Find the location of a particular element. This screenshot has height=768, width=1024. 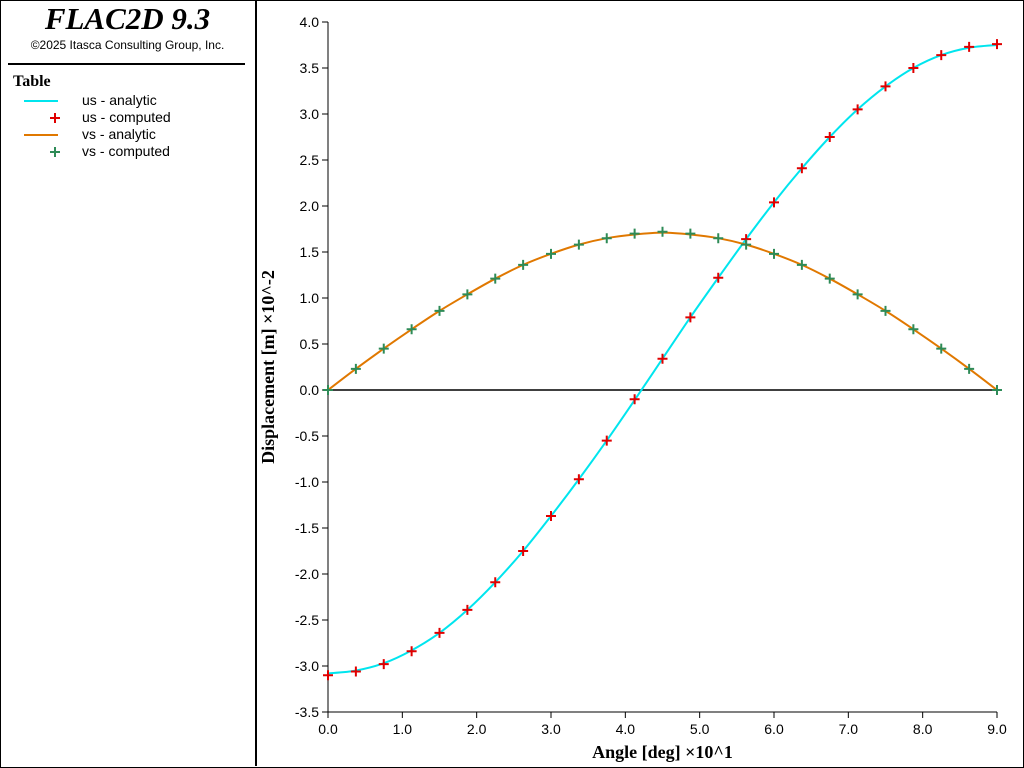

copyright-notice: ©2025 Itasca Consulting Group, Inc. is located at coordinates (127, 45).